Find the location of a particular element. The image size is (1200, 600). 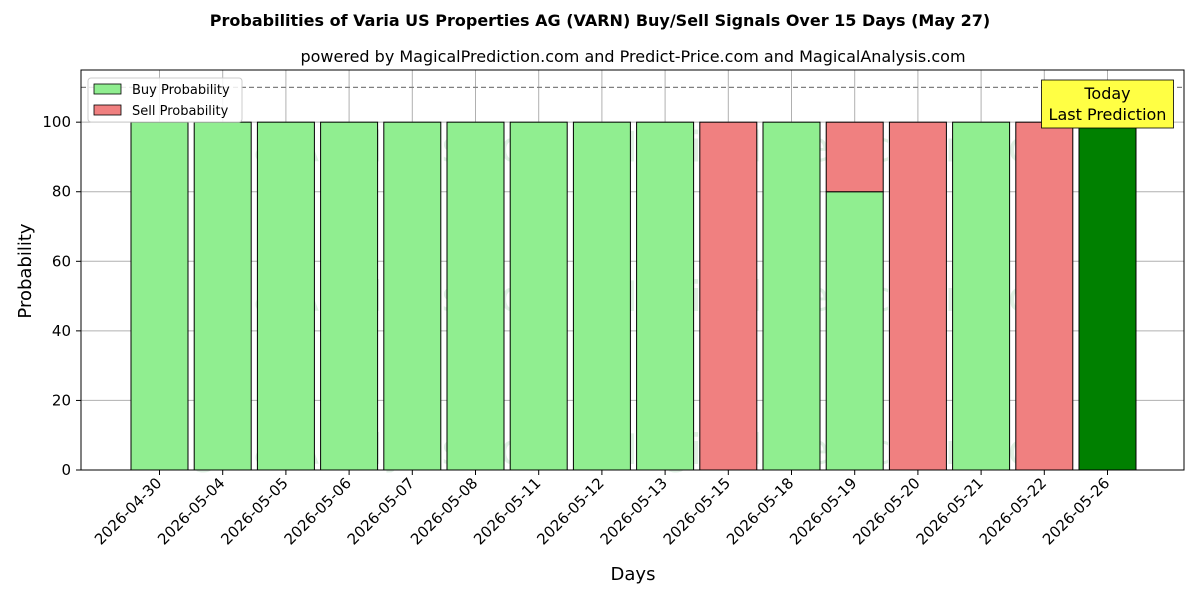

annotation-line-today: Today is located at coordinates (1106, 93).